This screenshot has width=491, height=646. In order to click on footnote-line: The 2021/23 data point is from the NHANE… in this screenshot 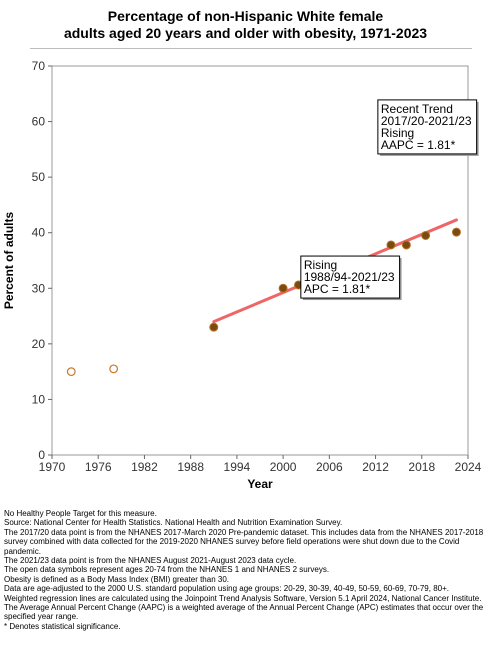, I will do `click(150, 561)`.